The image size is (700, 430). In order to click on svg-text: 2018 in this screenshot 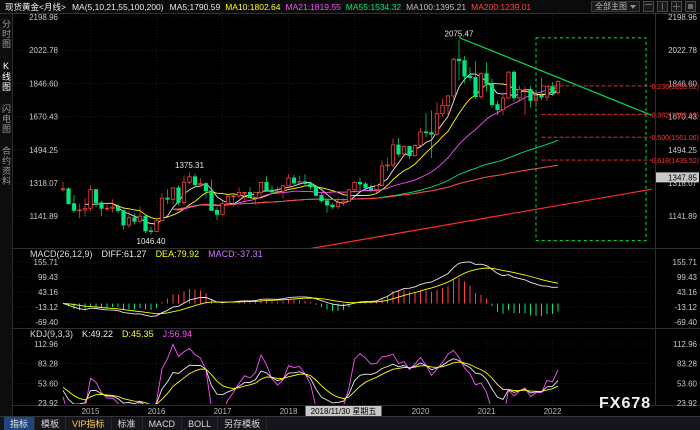, I will do `click(289, 411)`.